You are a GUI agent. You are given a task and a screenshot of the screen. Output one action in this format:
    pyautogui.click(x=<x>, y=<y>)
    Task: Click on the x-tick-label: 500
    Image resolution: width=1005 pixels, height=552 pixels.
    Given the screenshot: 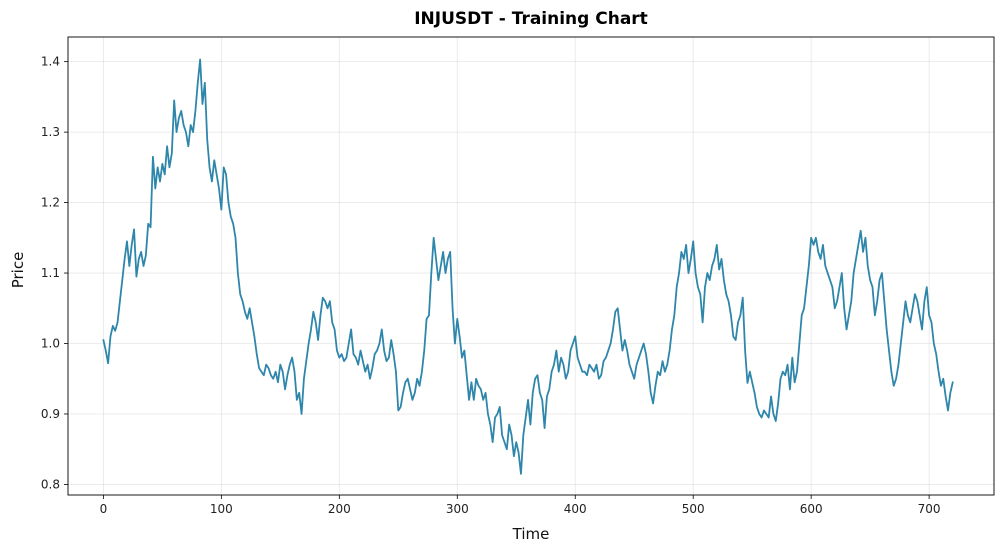 What is the action you would take?
    pyautogui.click(x=693, y=509)
    